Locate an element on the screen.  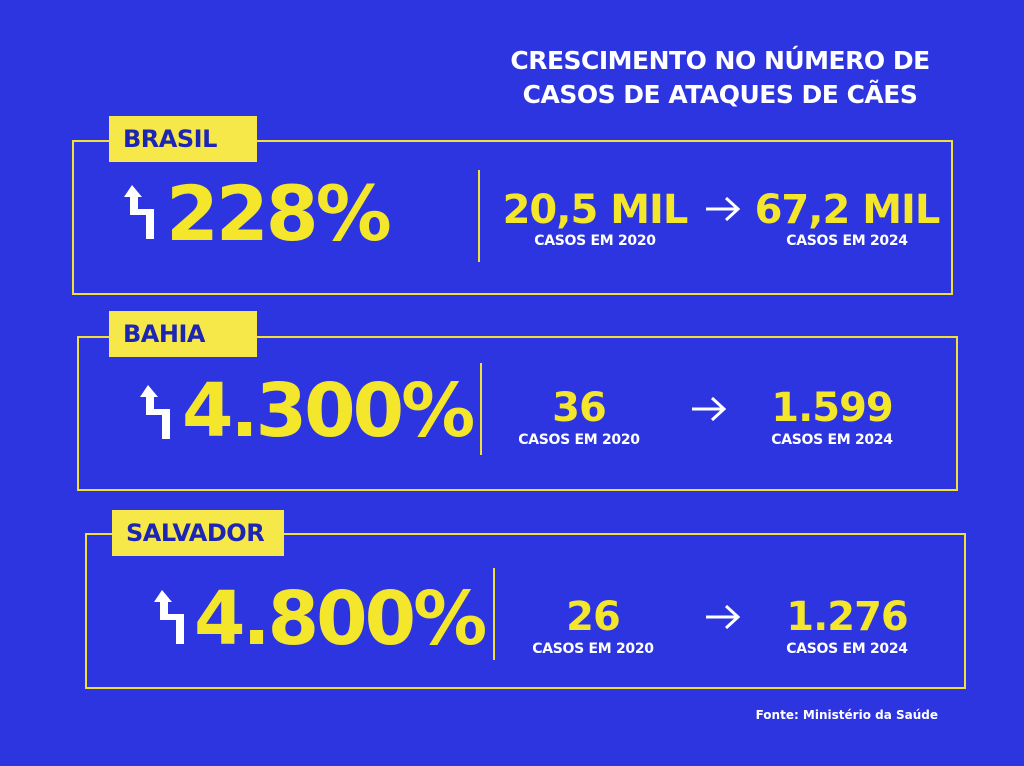
divider-bahia is located at coordinates (481, 409).